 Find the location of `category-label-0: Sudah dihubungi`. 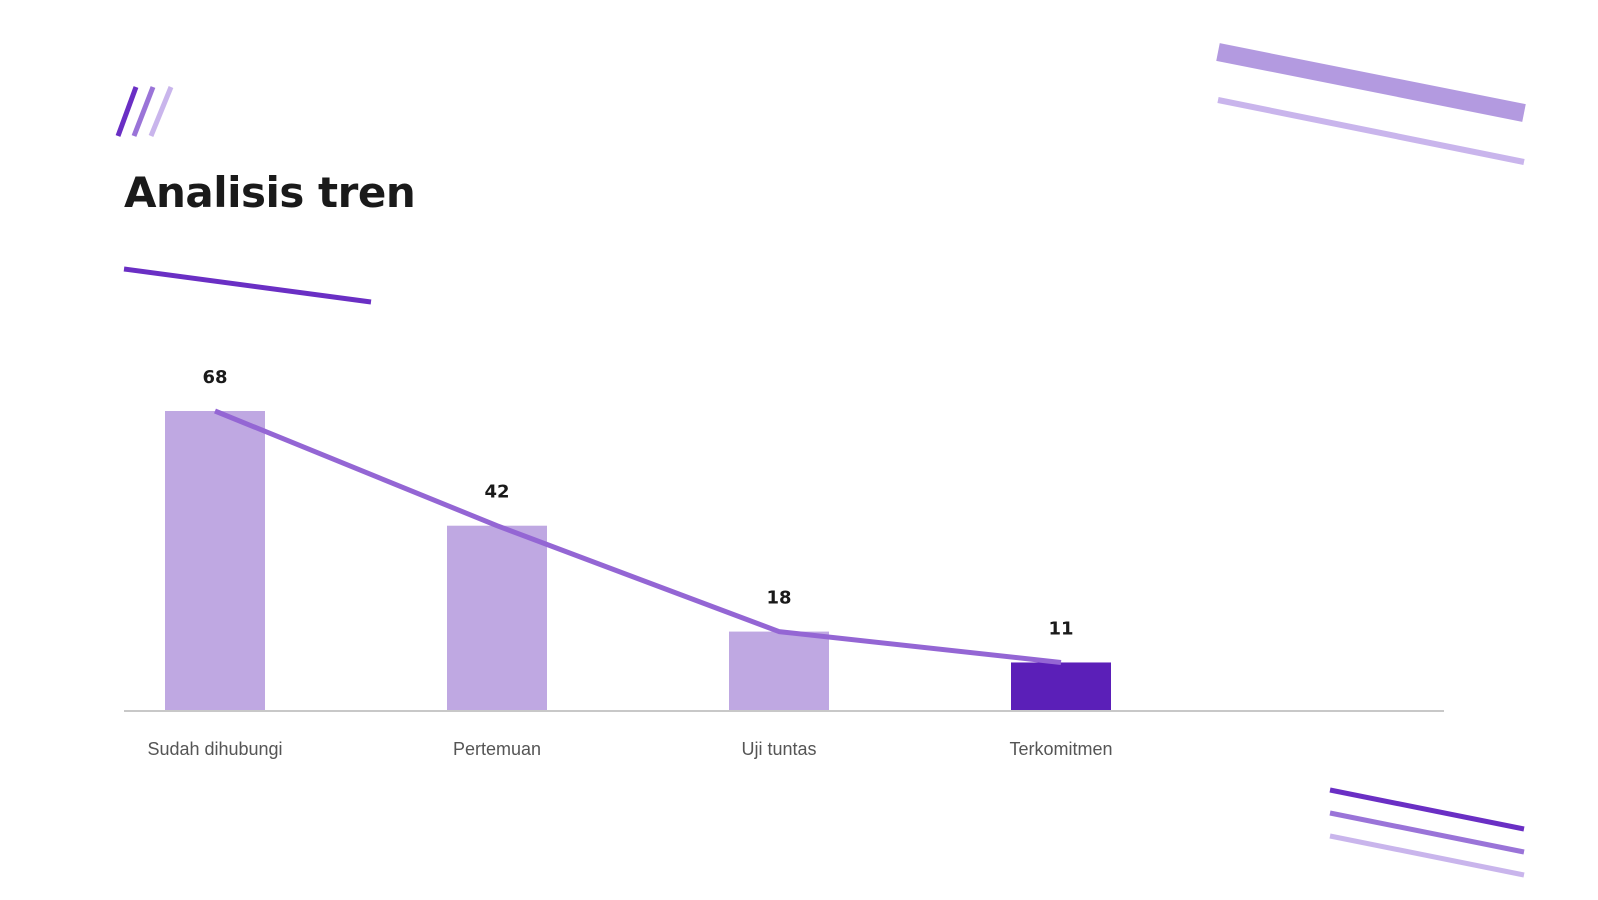

category-label-0: Sudah dihubungi is located at coordinates (214, 749).